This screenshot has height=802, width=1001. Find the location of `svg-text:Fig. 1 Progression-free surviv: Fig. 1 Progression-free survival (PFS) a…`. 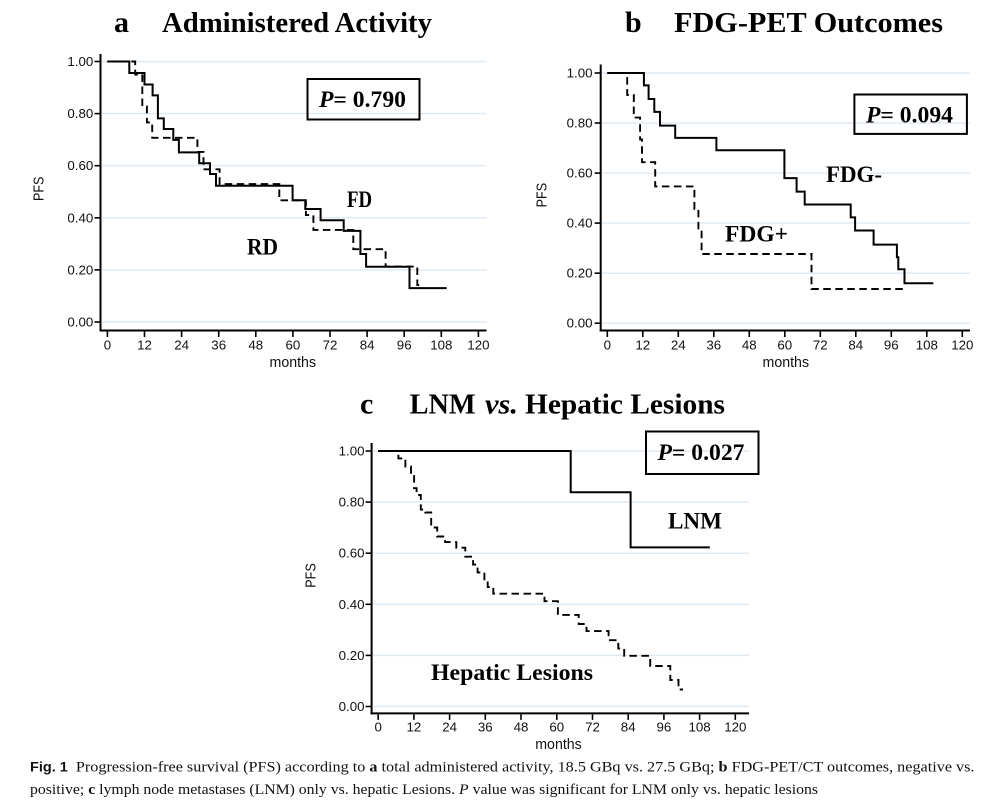

svg-text:Fig. 1 Progression-free surviv: Fig. 1 Progression-free survival (PFS) a… is located at coordinates (502, 767).